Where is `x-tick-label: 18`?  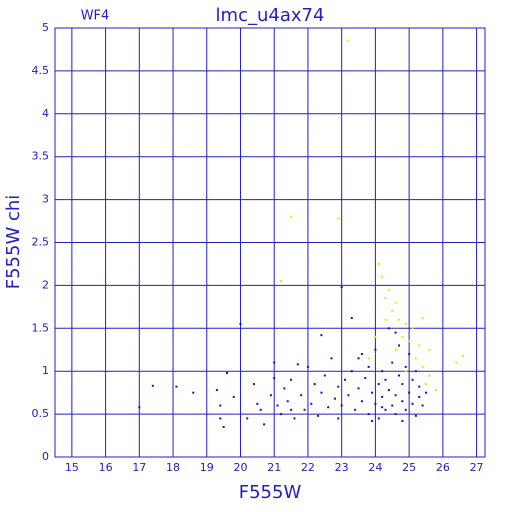
x-tick-label: 18 is located at coordinates (173, 467).